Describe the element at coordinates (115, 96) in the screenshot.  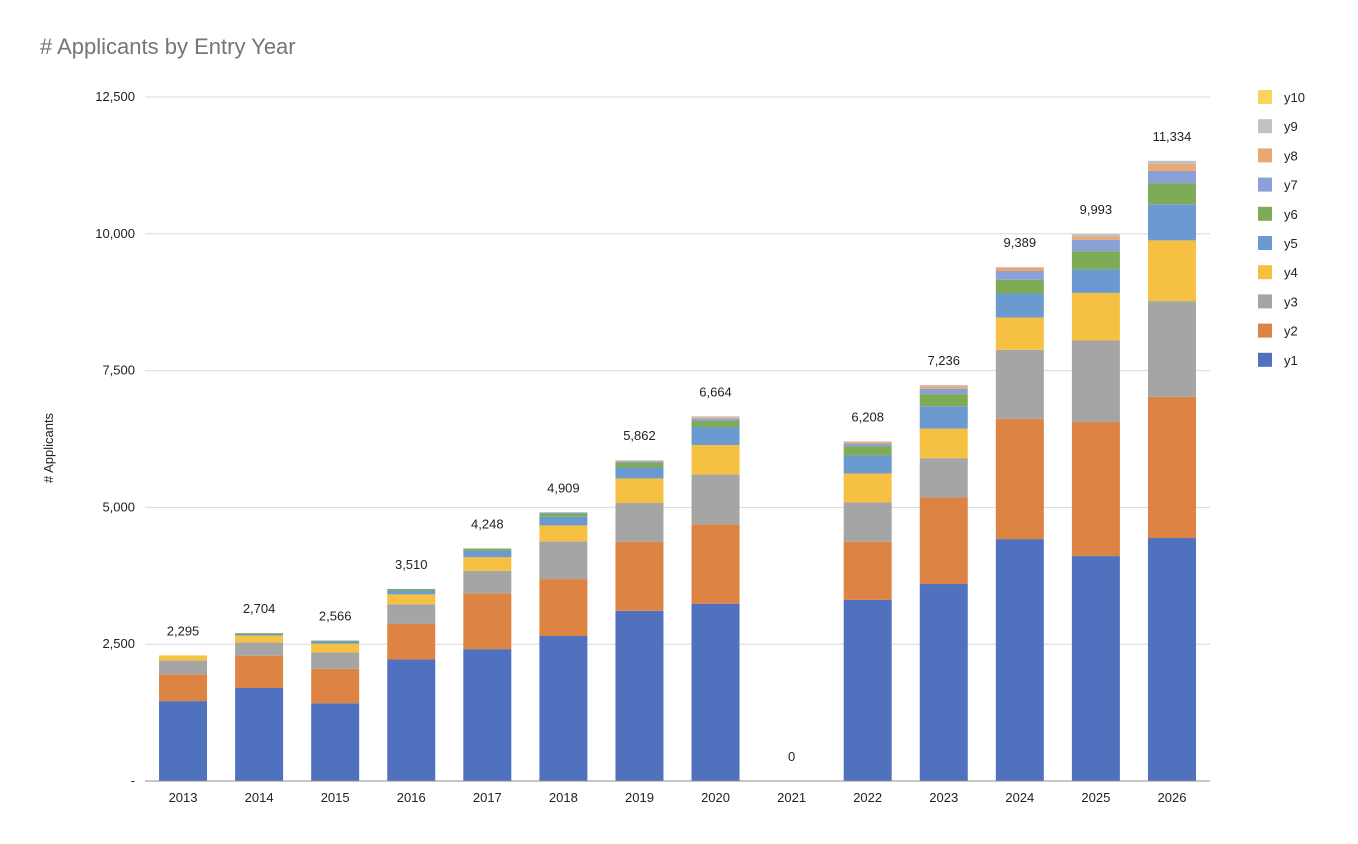
I see `y-tick-label: 12,500` at that location.